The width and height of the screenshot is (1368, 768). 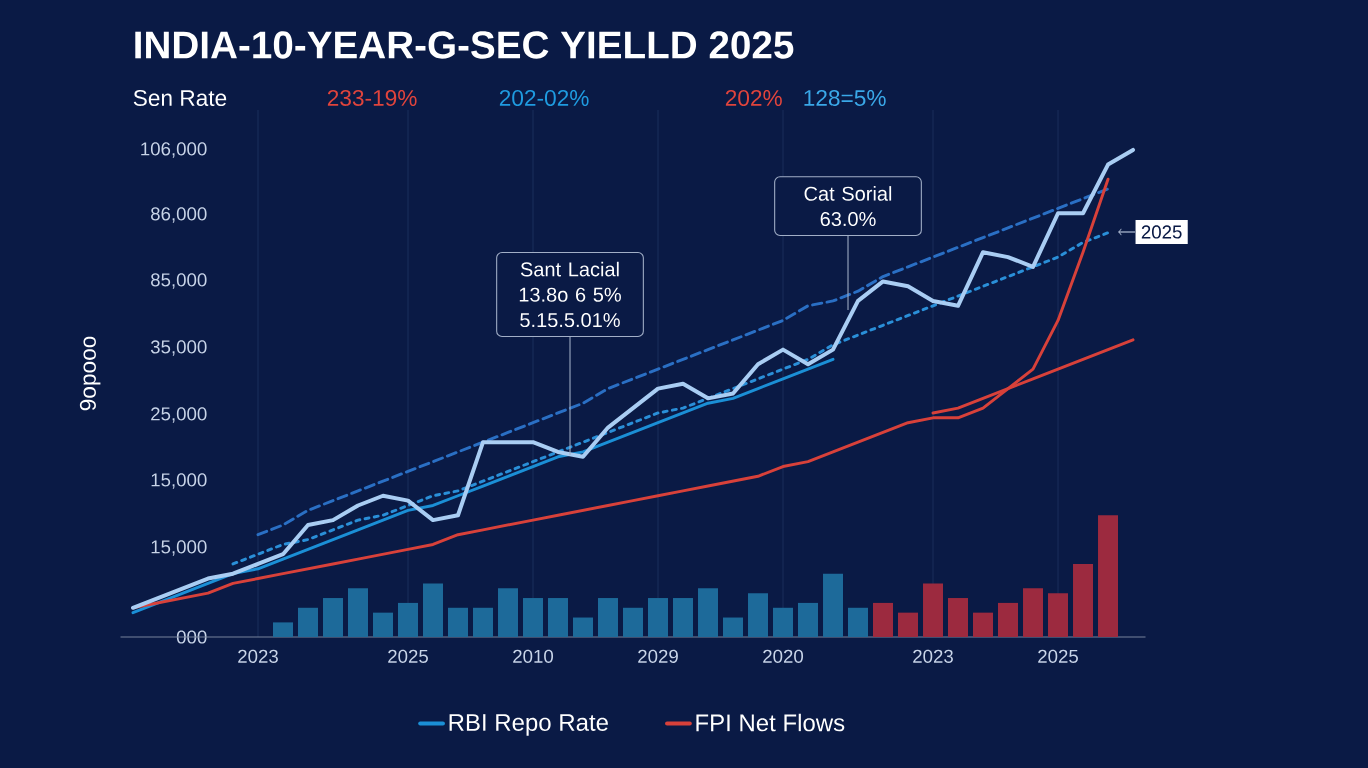 What do you see at coordinates (544, 98) in the screenshot?
I see `text: 202-02%` at bounding box center [544, 98].